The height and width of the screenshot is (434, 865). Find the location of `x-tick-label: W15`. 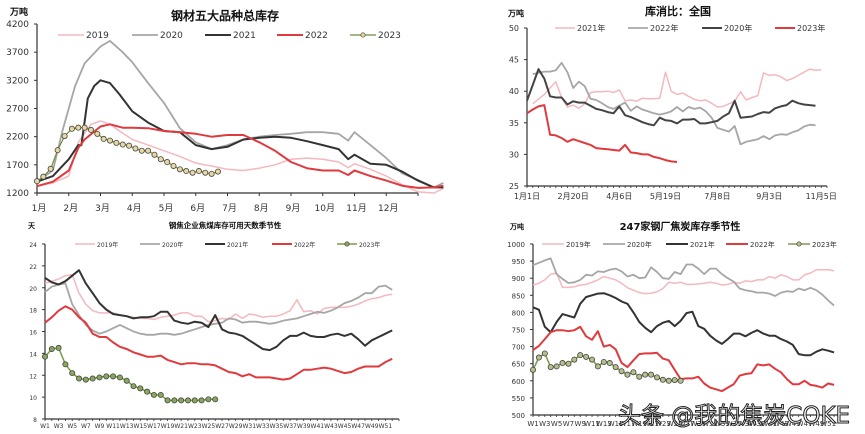

x-tick-label: W15 is located at coordinates (616, 424).